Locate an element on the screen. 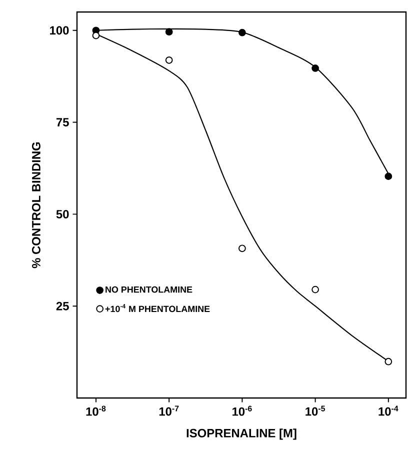  legend-label: NO PHENTOLAMINE is located at coordinates (149, 289).